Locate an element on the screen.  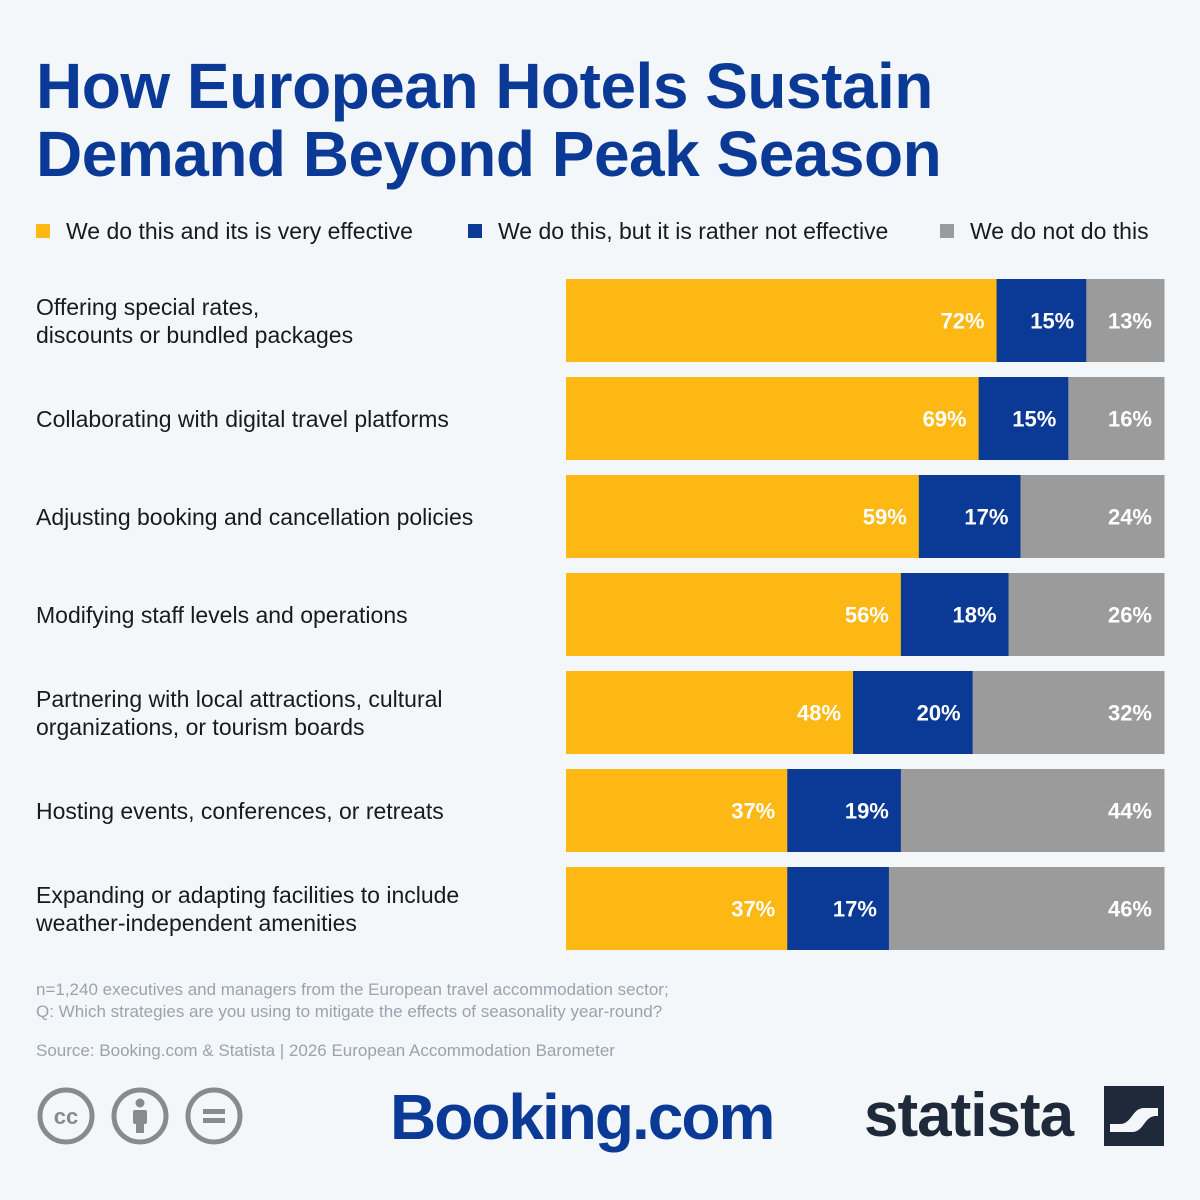
statista-logo: statista is located at coordinates (969, 1115).